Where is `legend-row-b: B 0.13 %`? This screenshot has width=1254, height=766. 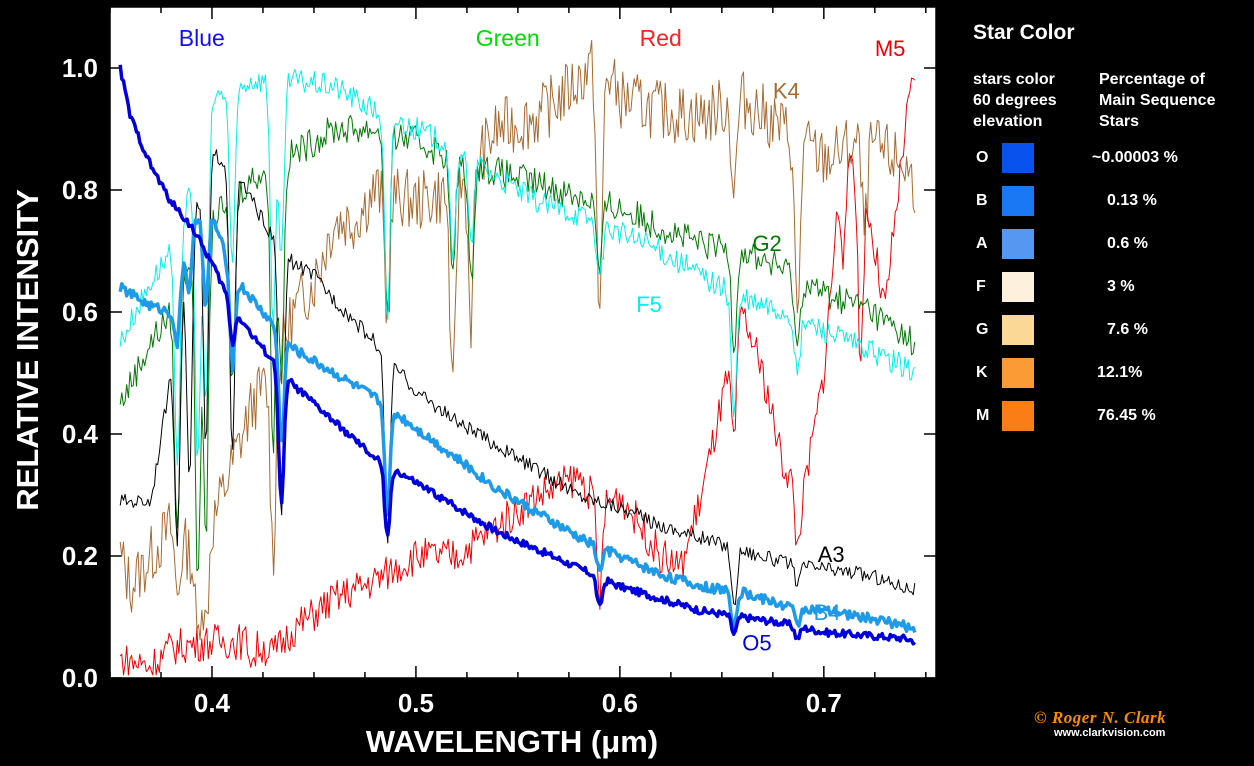
legend-row-b: B 0.13 % is located at coordinates (1097, 202).